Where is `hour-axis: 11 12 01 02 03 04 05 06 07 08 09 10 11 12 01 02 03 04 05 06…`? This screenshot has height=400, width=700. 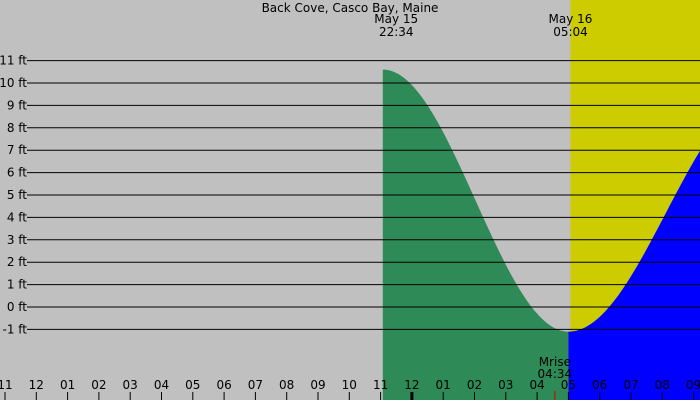
hour-axis: 11 12 01 02 03 04 05 06 07 08 09 10 11 12 01 02 03 04 05 06… is located at coordinates (350, 389).